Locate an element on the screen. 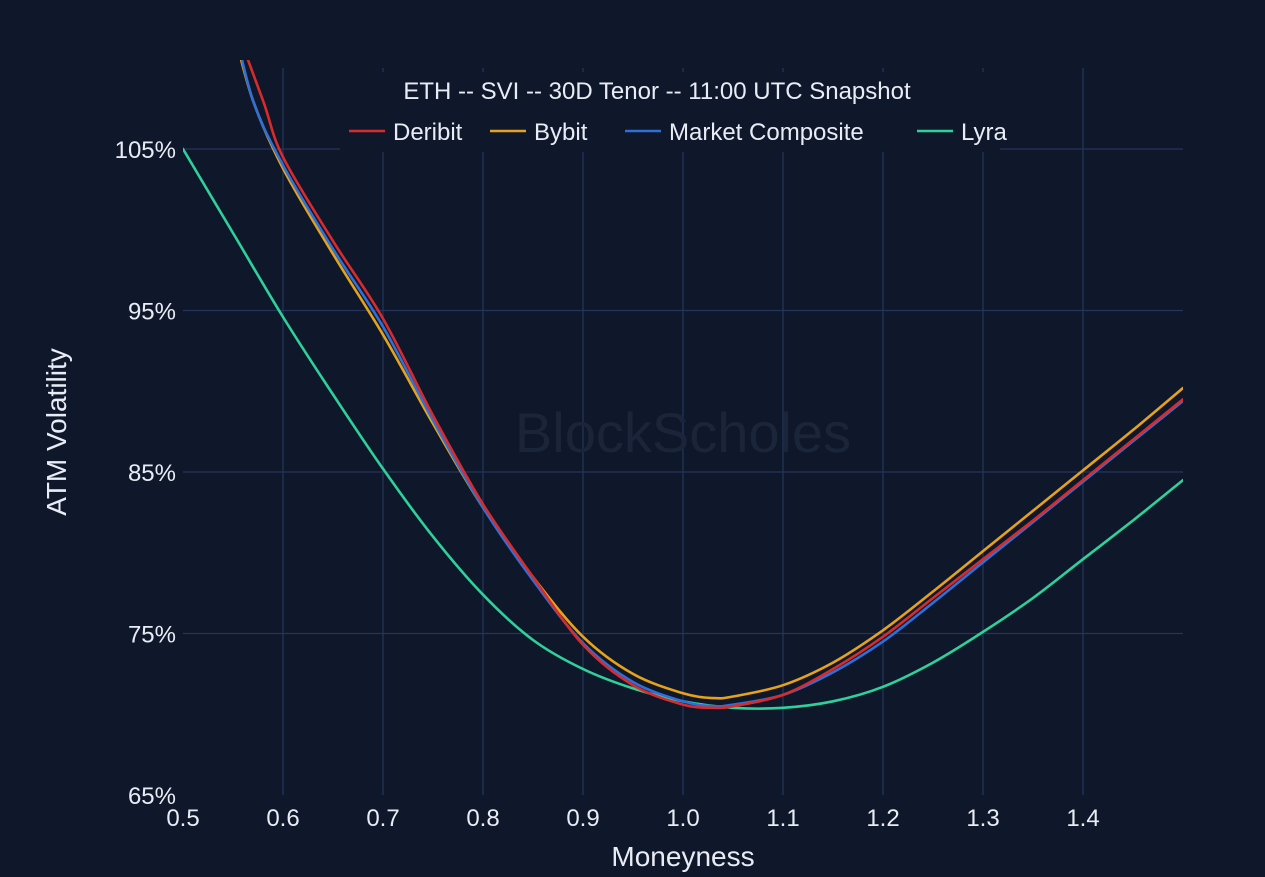  x-tick-label: 1.3 is located at coordinates (982, 818).